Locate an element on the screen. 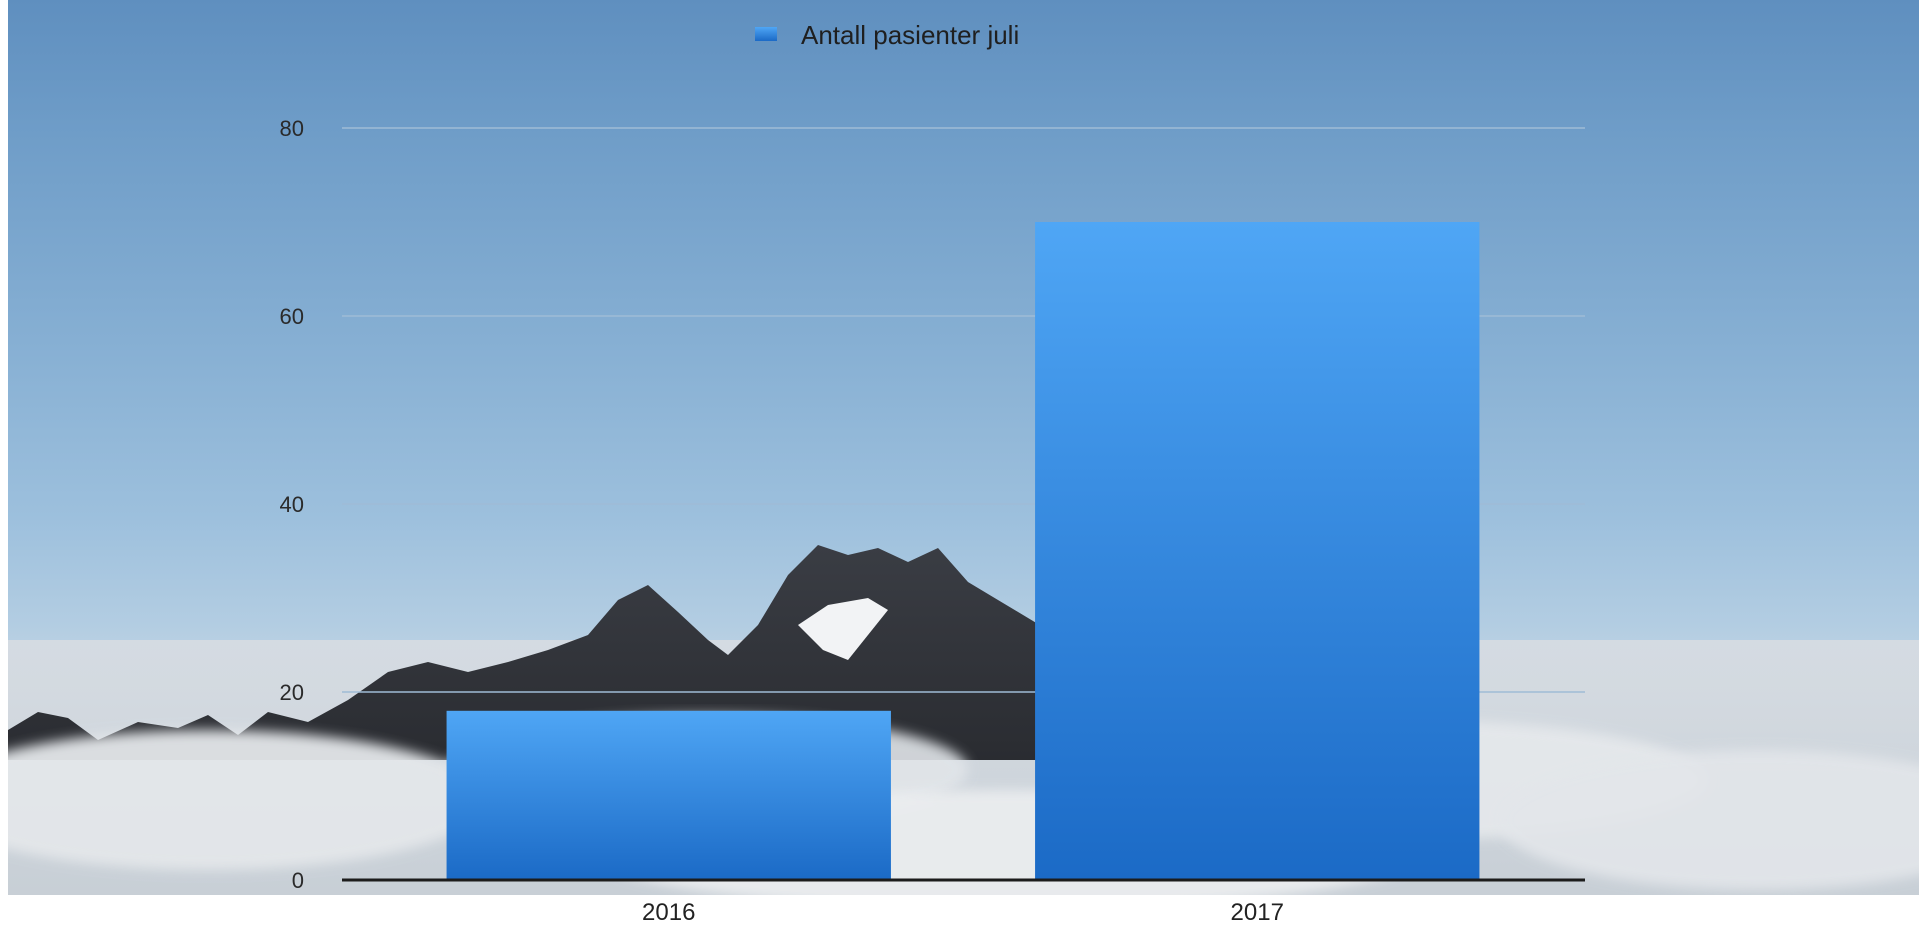  legend: Antall pasienter juli is located at coordinates (887, 35).